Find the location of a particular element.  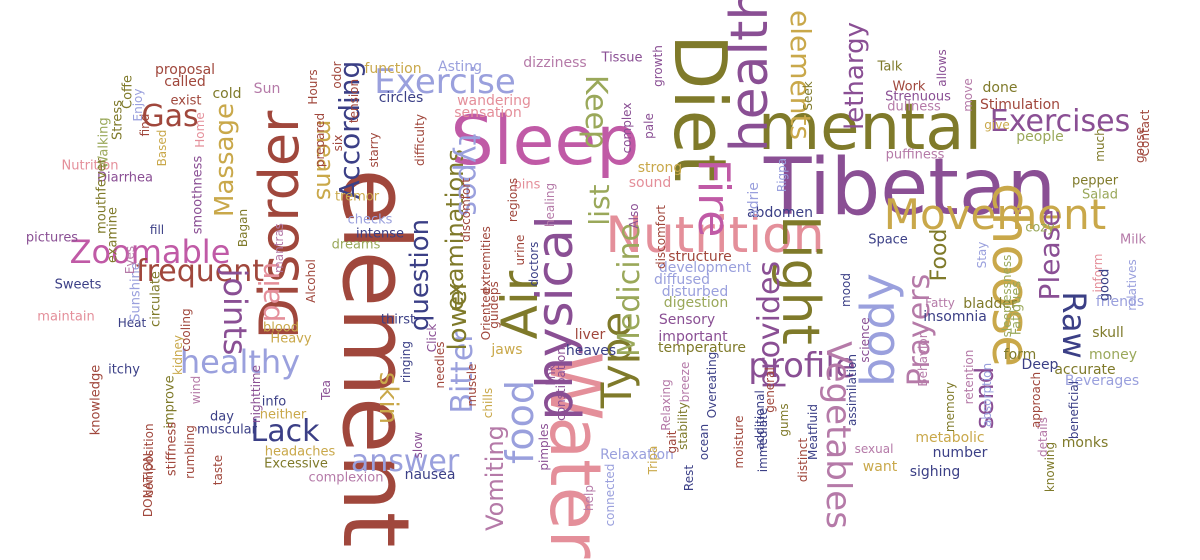

word-fire: Fire is located at coordinates (713, 198).